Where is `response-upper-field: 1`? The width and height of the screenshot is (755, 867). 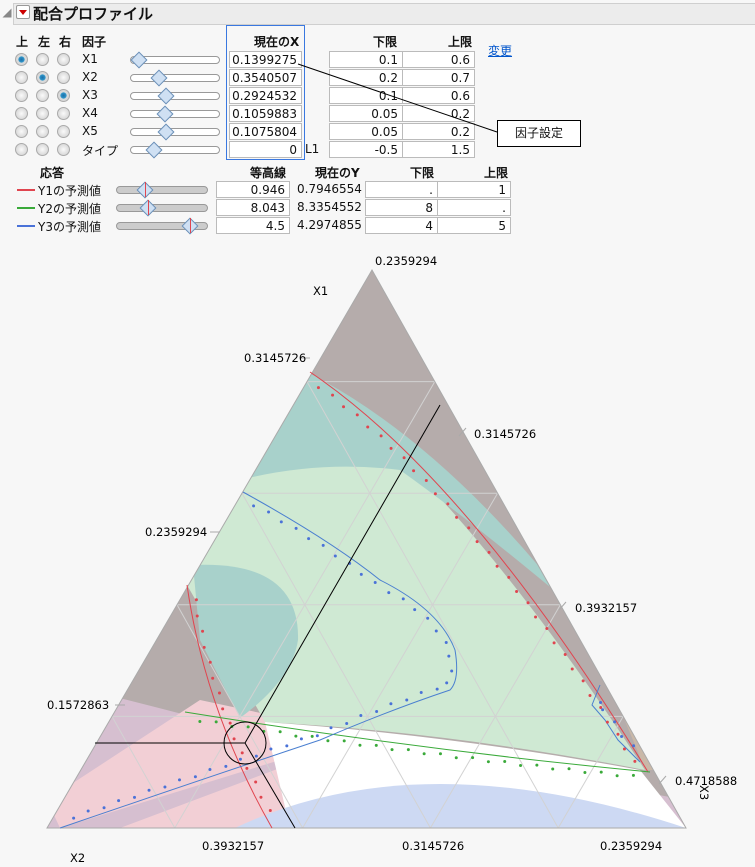 response-upper-field: 1 is located at coordinates (474, 189).